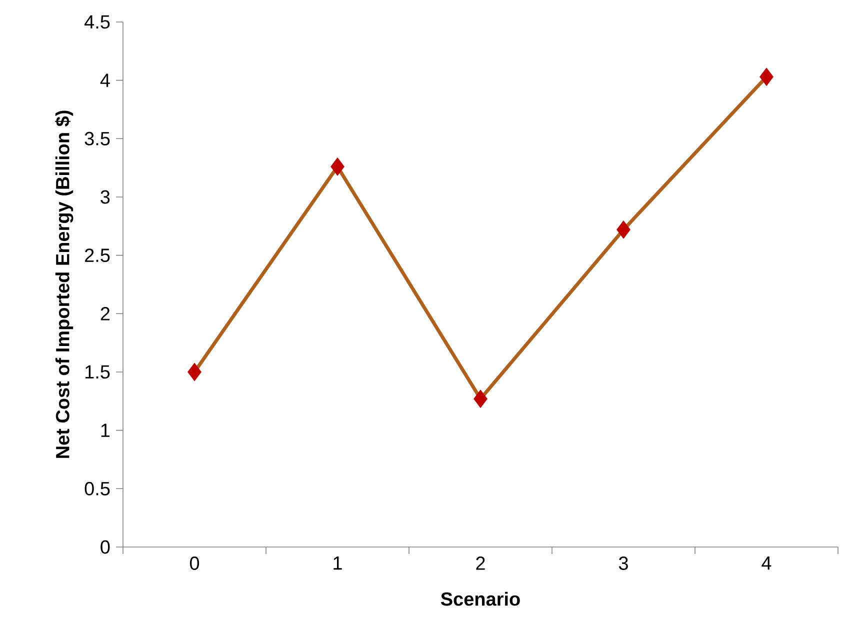  I want to click on x-tick-label: 2, so click(480, 563).